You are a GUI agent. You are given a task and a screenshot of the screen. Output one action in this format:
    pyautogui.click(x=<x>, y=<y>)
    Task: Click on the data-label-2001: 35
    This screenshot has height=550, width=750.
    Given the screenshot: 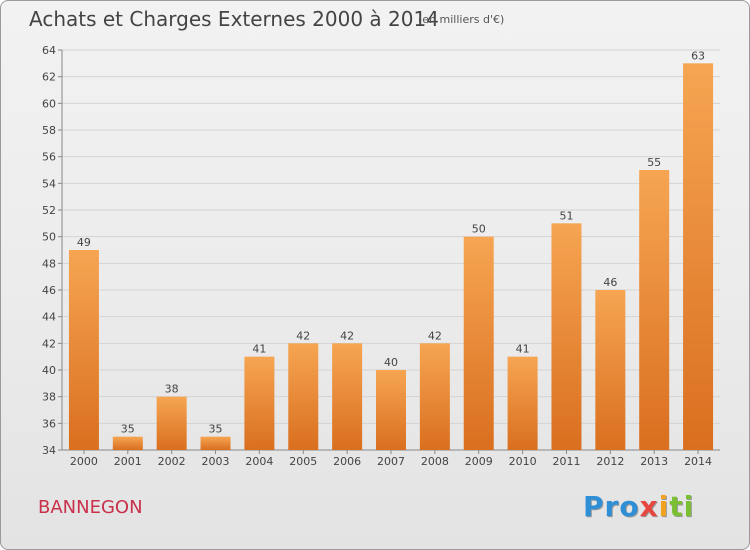 What is the action you would take?
    pyautogui.click(x=128, y=429)
    